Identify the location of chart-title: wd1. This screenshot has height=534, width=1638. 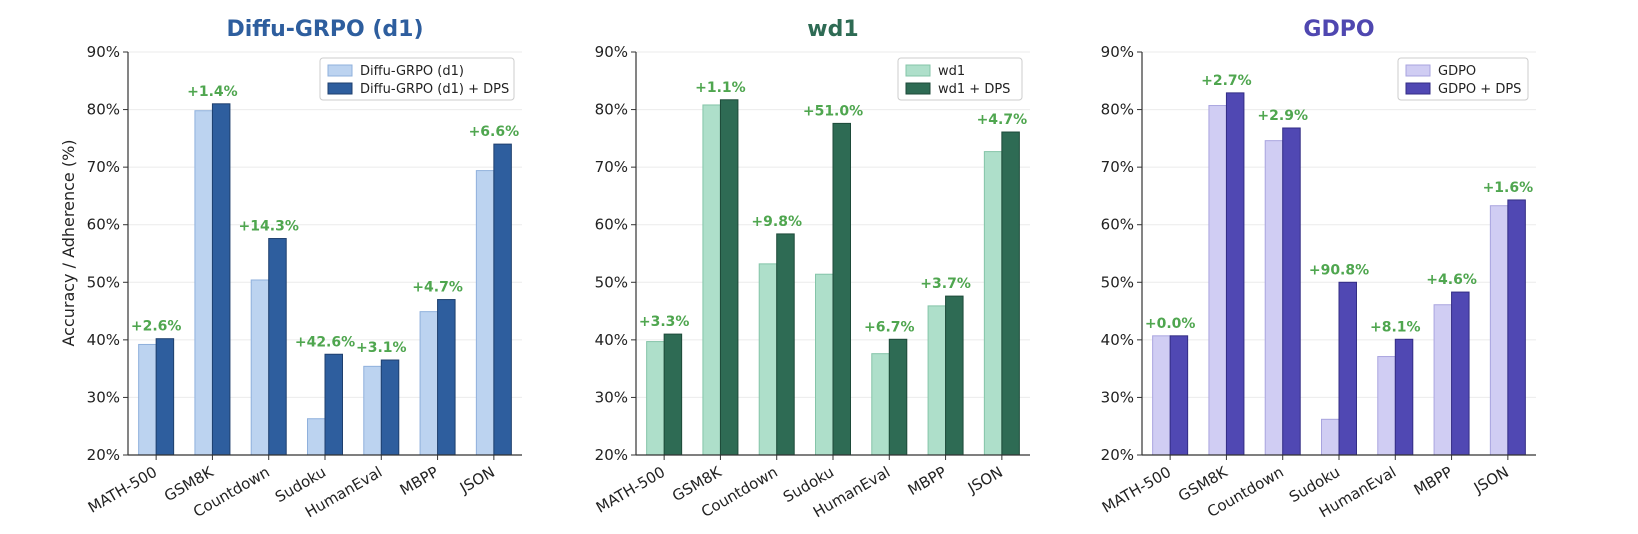
(832, 29).